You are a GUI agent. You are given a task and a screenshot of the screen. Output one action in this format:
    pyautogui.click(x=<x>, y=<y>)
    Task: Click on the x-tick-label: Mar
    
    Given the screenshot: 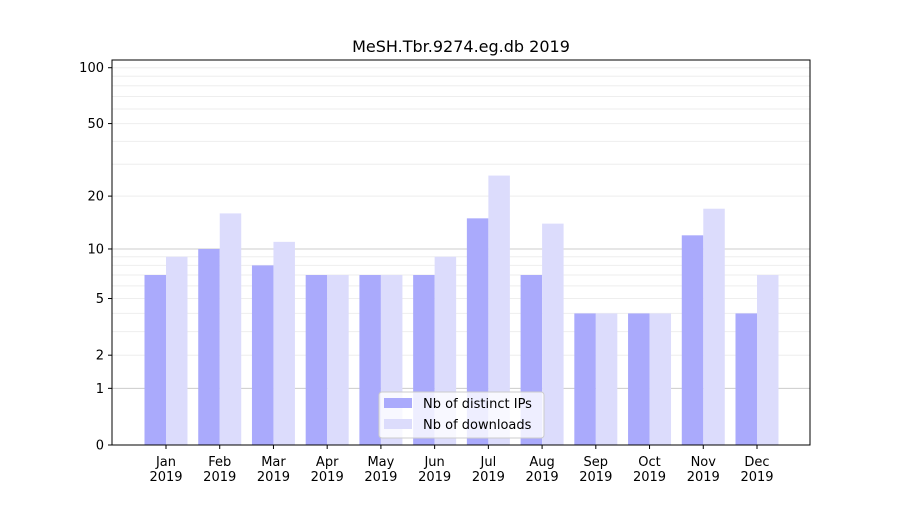 What is the action you would take?
    pyautogui.click(x=273, y=462)
    